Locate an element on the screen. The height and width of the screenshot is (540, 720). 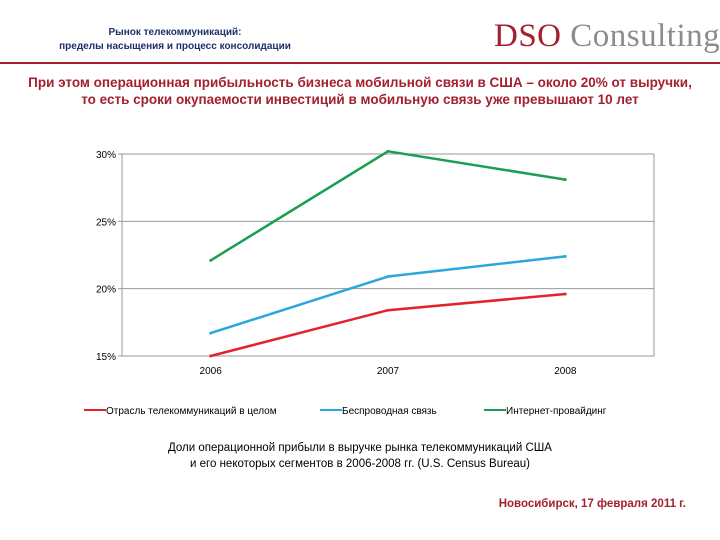
footer-location-date: Новосибирск, 17 февраля 2011 г. is located at coordinates (592, 504).